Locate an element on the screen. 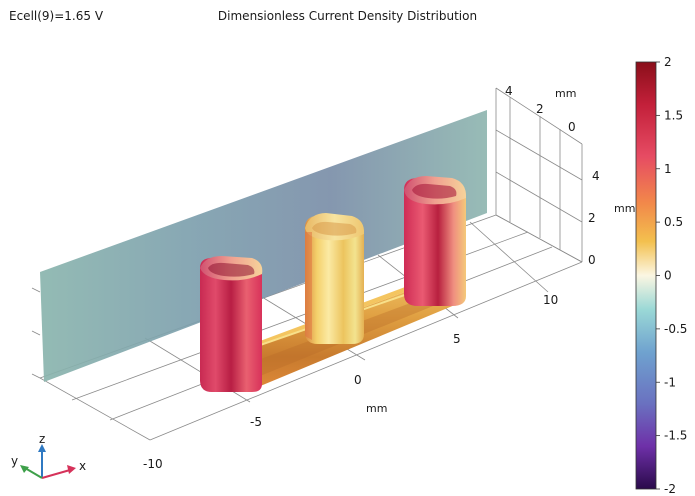  colorbar-gradient is located at coordinates (646, 275).